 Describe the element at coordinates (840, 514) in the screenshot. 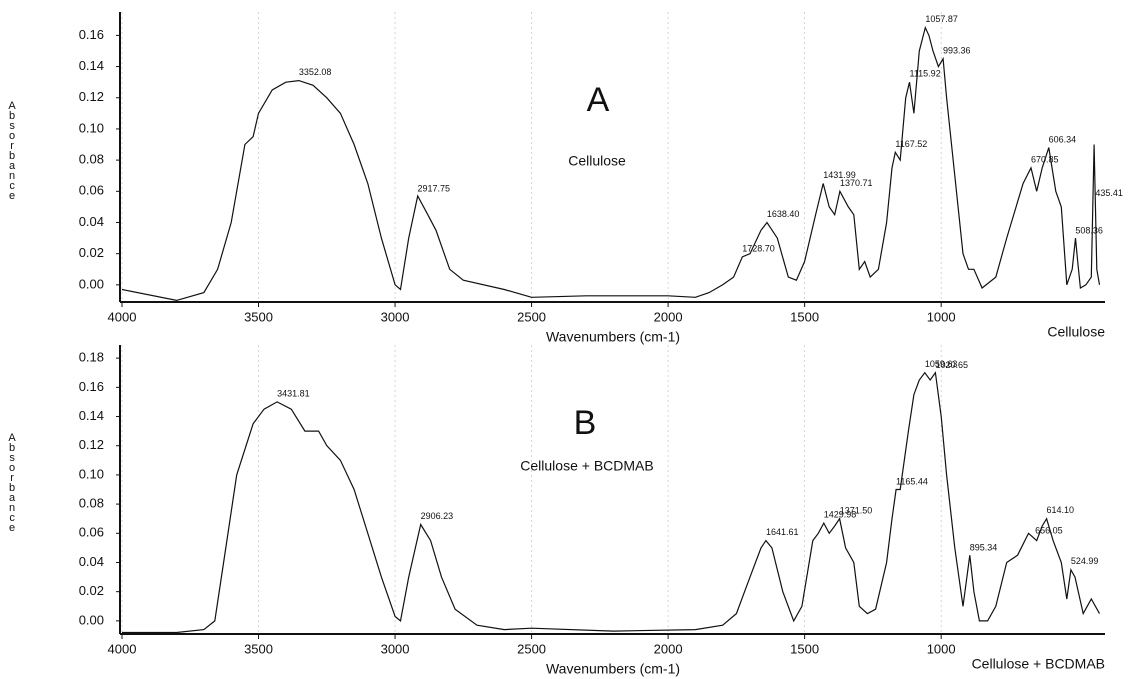

I see `peak-label: 1429.98` at that location.